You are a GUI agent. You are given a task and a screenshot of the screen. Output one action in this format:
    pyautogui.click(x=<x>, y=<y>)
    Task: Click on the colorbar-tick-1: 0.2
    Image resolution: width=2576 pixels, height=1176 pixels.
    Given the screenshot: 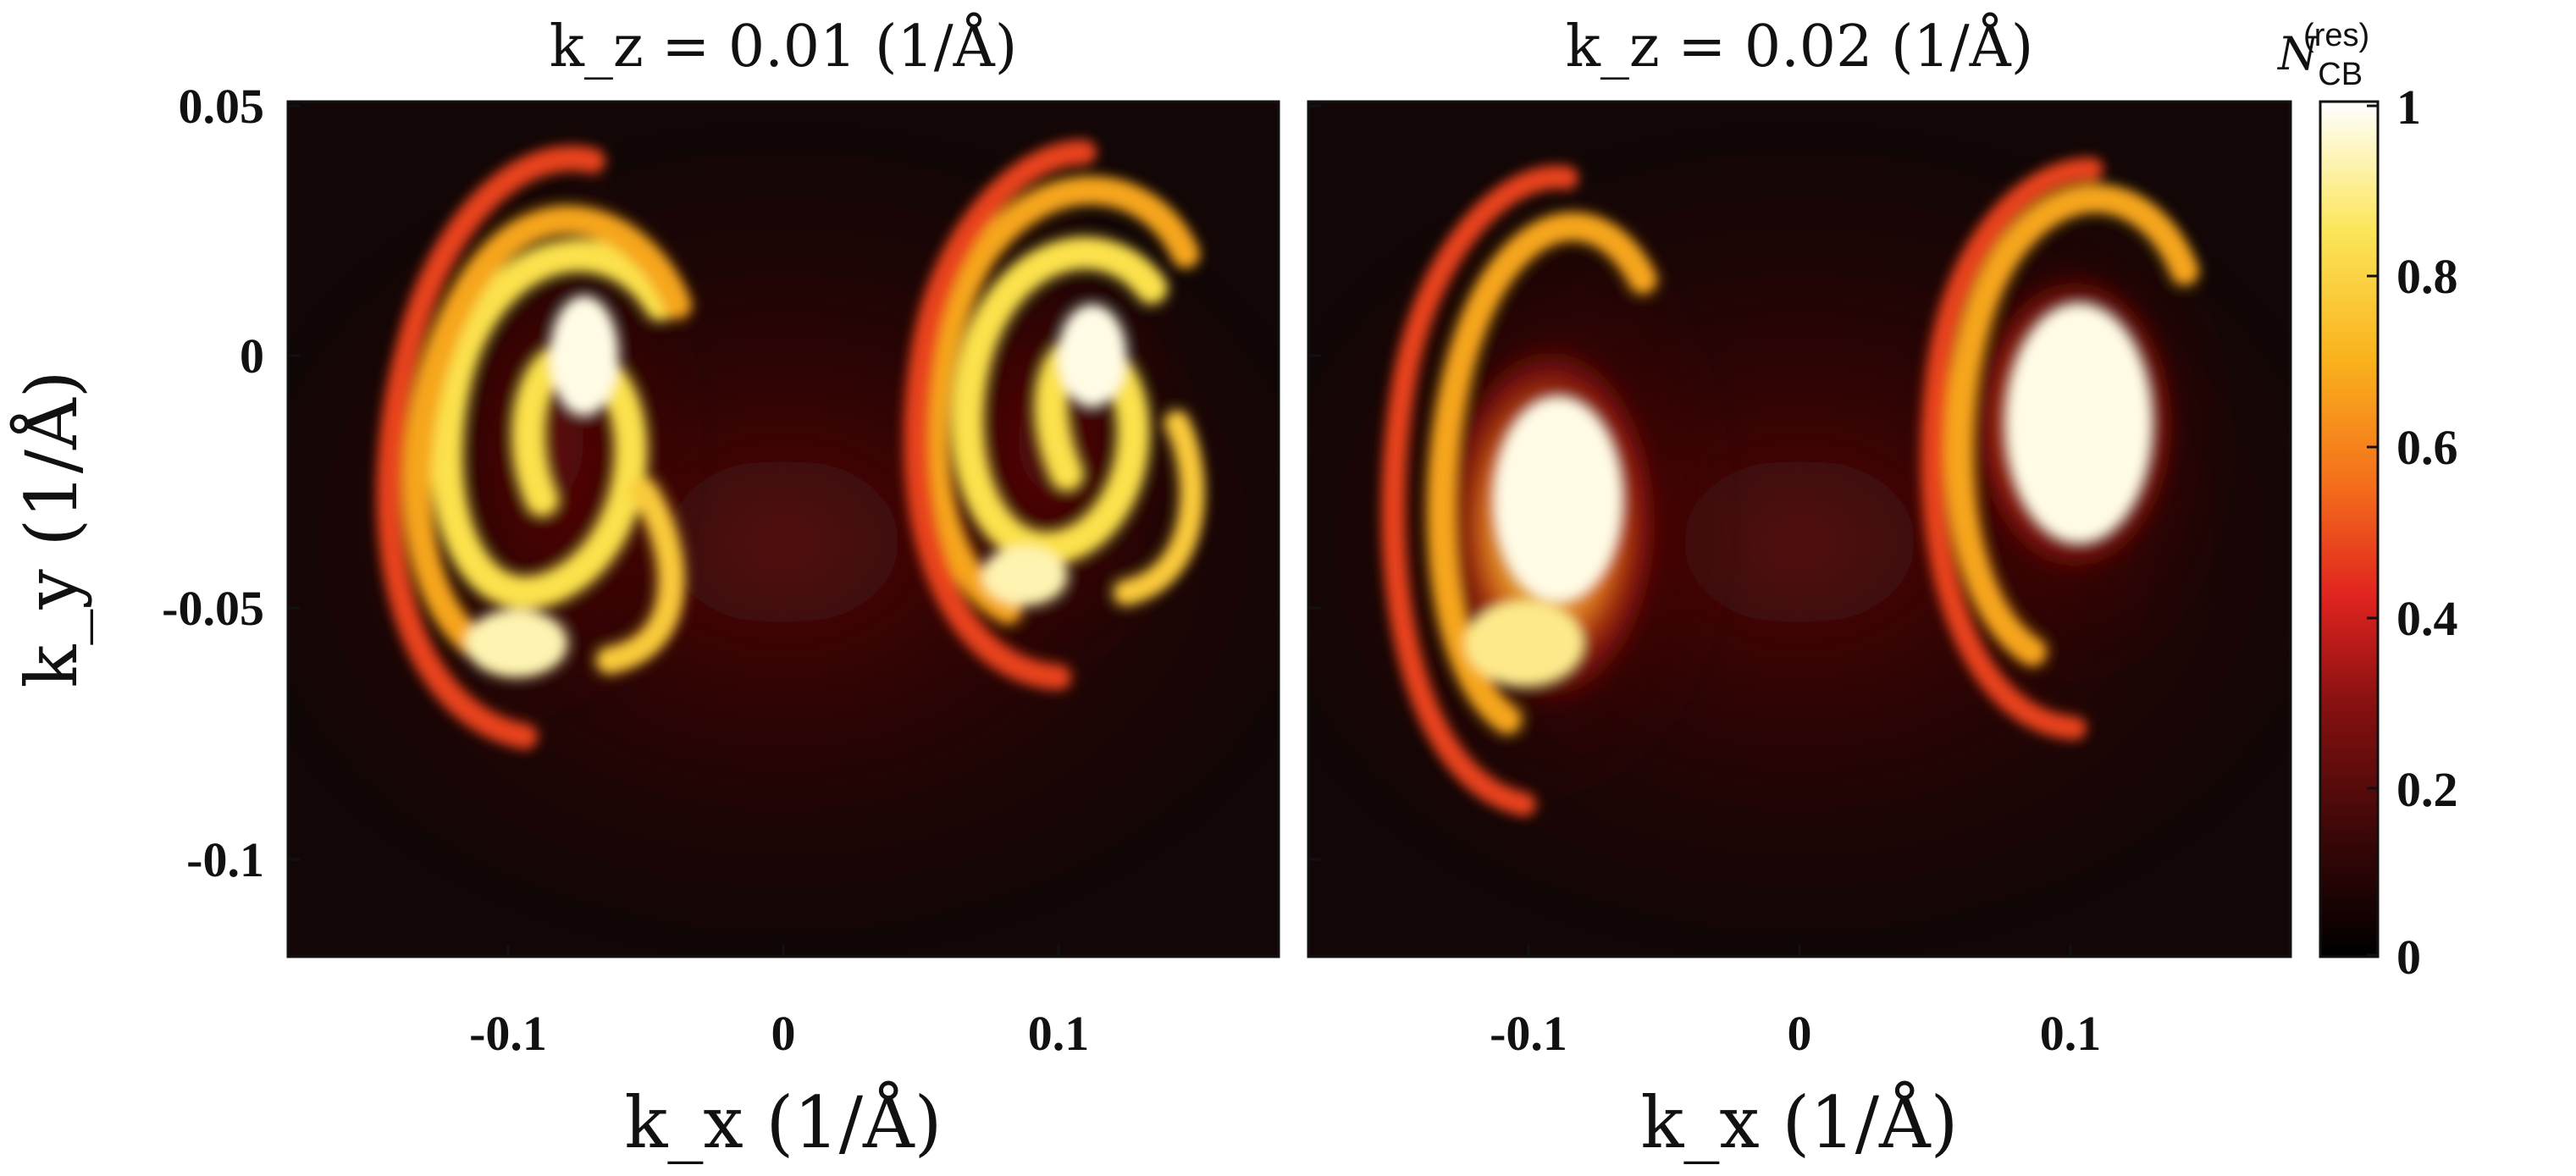 What is the action you would take?
    pyautogui.click(x=2427, y=789)
    